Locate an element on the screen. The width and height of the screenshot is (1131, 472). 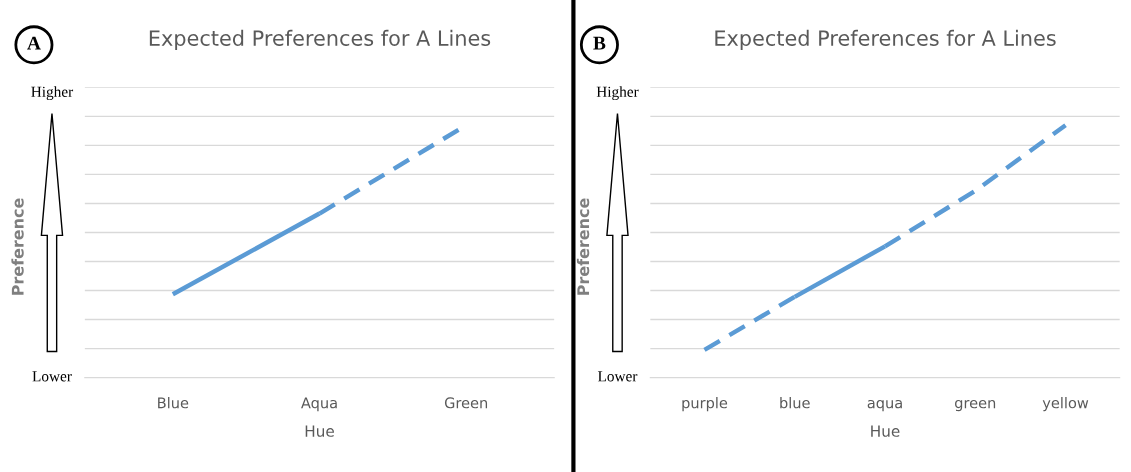
x-tick-label: blue is located at coordinates (795, 403).